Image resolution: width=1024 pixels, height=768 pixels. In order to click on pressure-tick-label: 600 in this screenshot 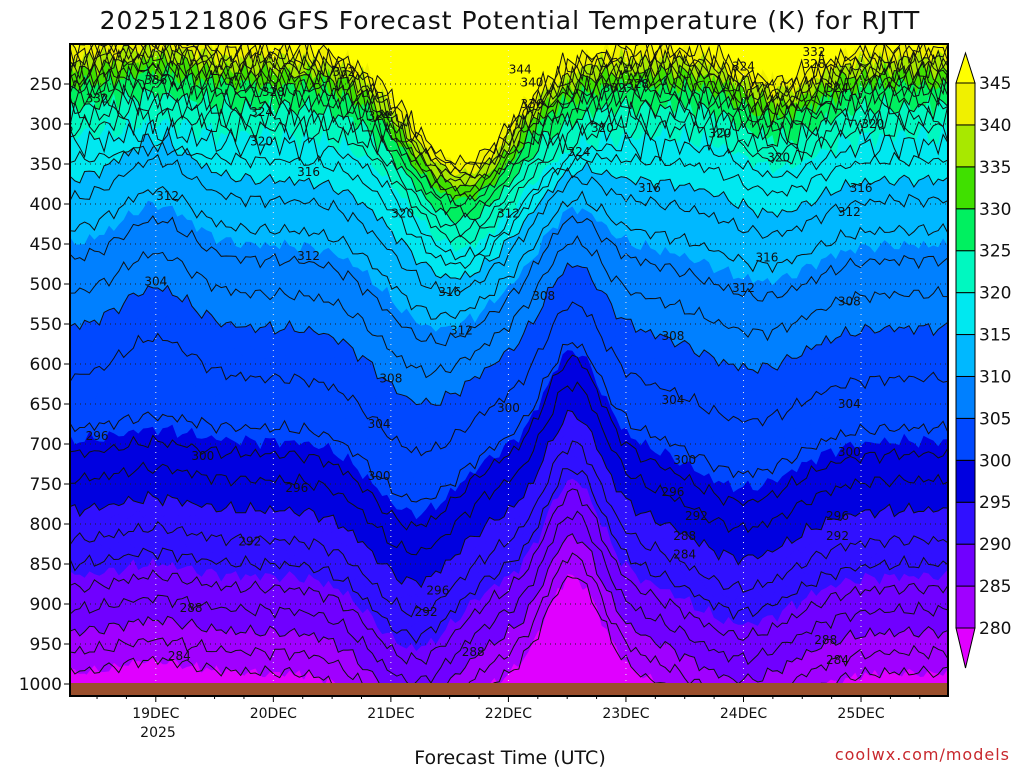, I will do `click(46, 365)`.